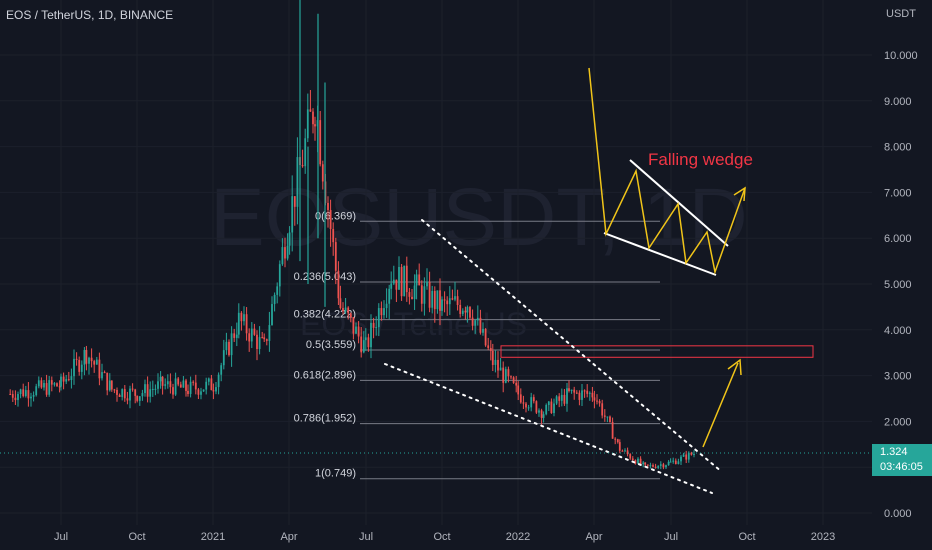 The image size is (932, 550). I want to click on lower-trendline, so click(548, 428).